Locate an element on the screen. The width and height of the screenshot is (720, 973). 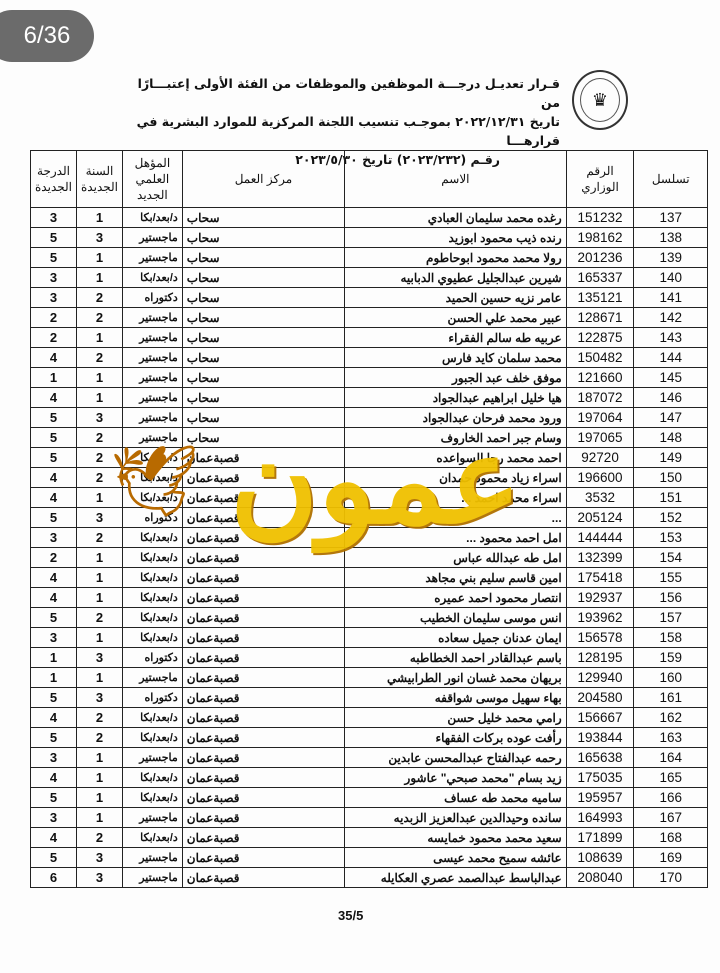
page-indicator: 6/36 is located at coordinates (47, 36).